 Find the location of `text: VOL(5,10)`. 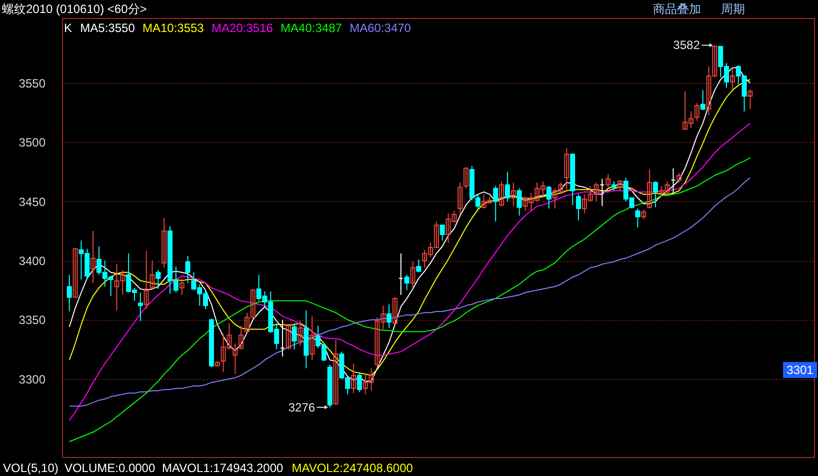

text: VOL(5,10) is located at coordinates (30, 468).